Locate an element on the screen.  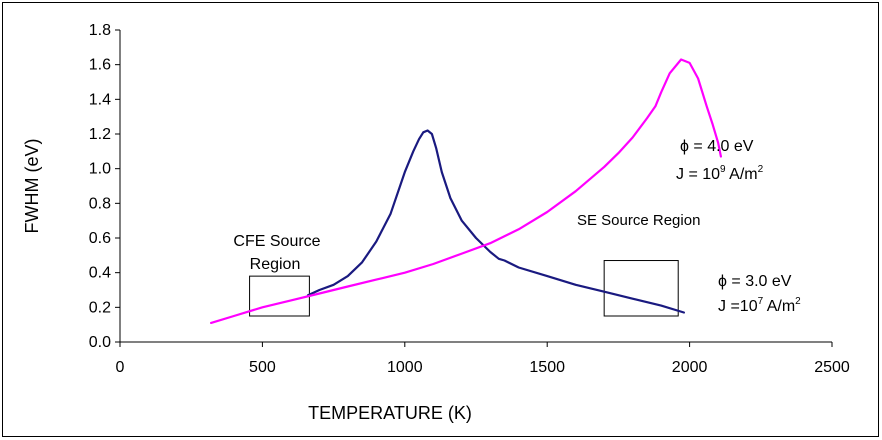
x-tick-label: 1500 is located at coordinates (547, 367).